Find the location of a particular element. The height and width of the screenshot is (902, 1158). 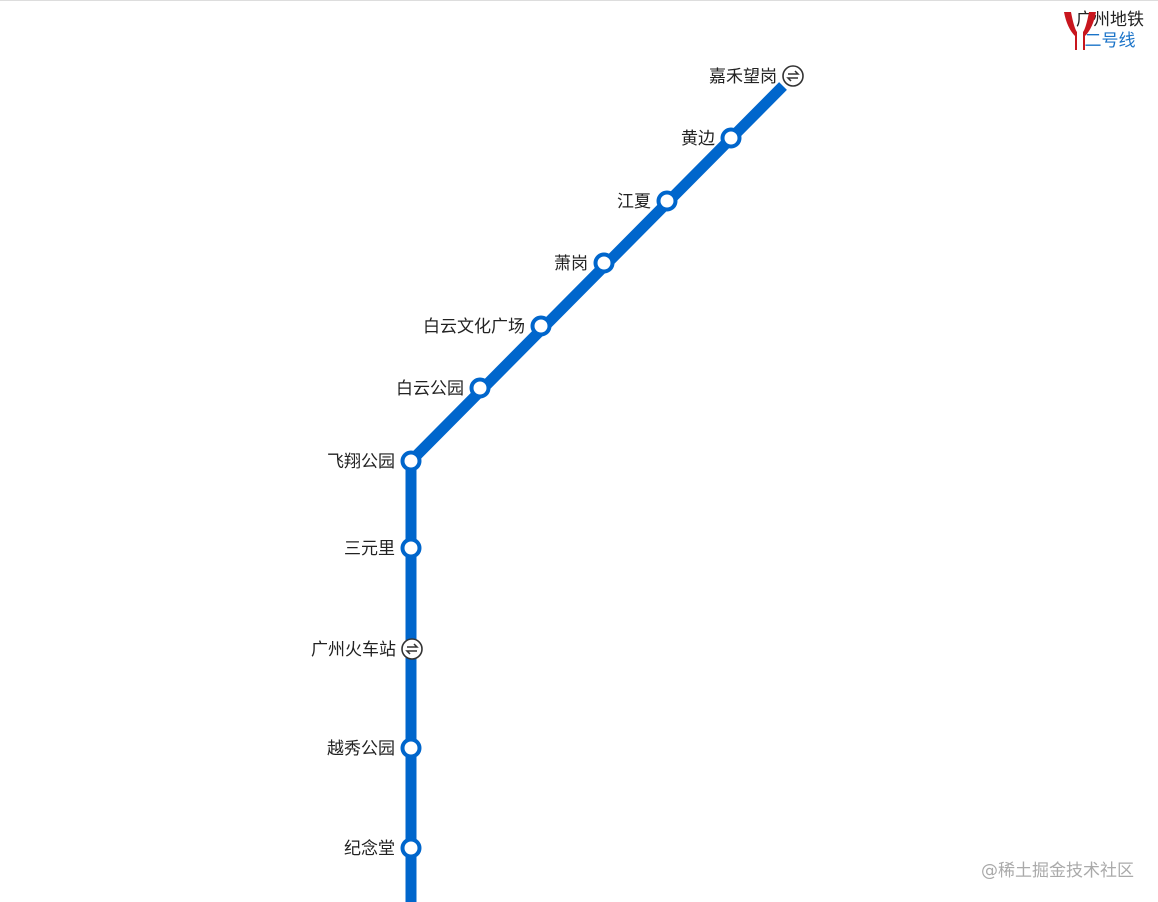

station: 广州火车站 is located at coordinates (367, 649).